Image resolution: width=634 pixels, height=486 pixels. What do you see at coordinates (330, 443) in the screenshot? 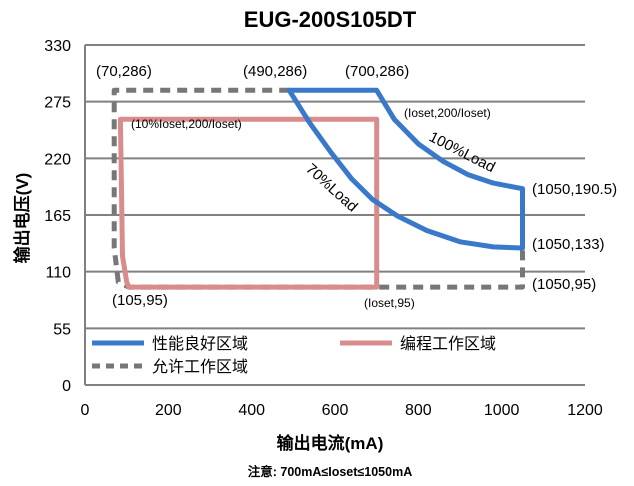
I see `x-axis-label: 输出电流(mA)` at bounding box center [330, 443].